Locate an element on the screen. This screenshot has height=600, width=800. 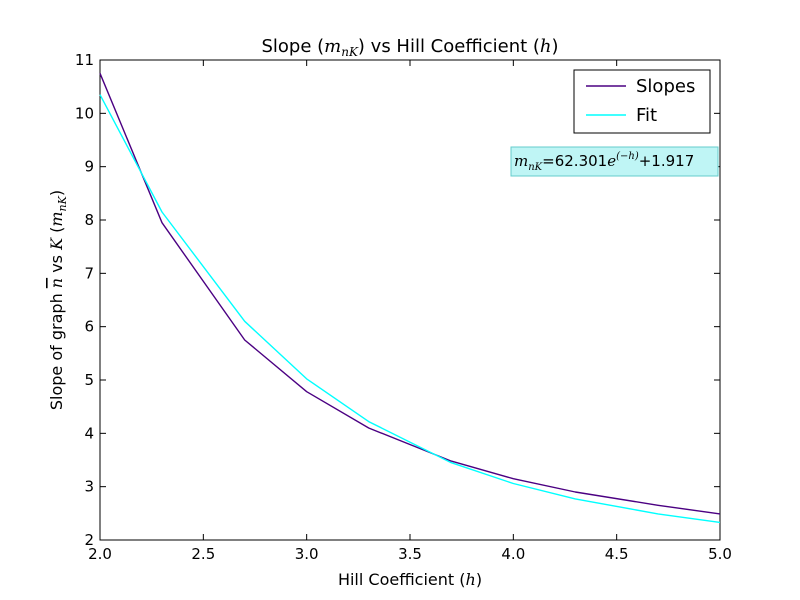
chart-title: Slope (mnK) vs Hill Coefficient (h) is located at coordinates (409, 47).